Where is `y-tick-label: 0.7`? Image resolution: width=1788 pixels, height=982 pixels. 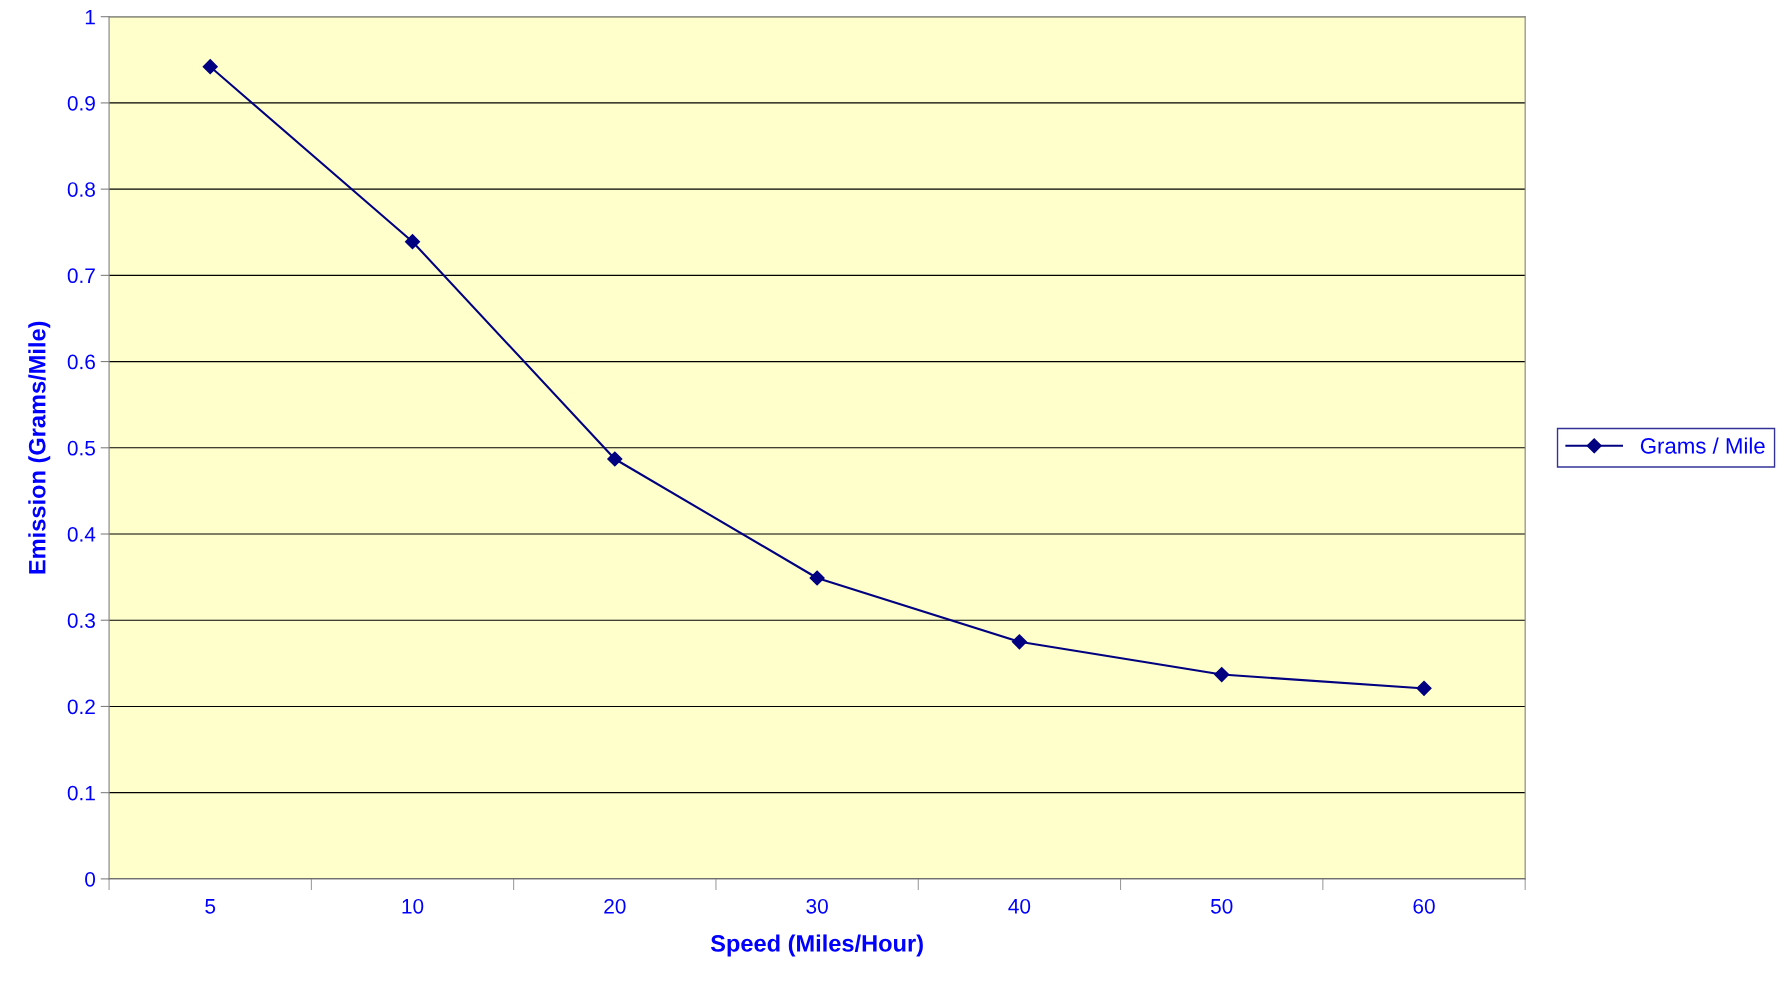
y-tick-label: 0.7 is located at coordinates (81, 276).